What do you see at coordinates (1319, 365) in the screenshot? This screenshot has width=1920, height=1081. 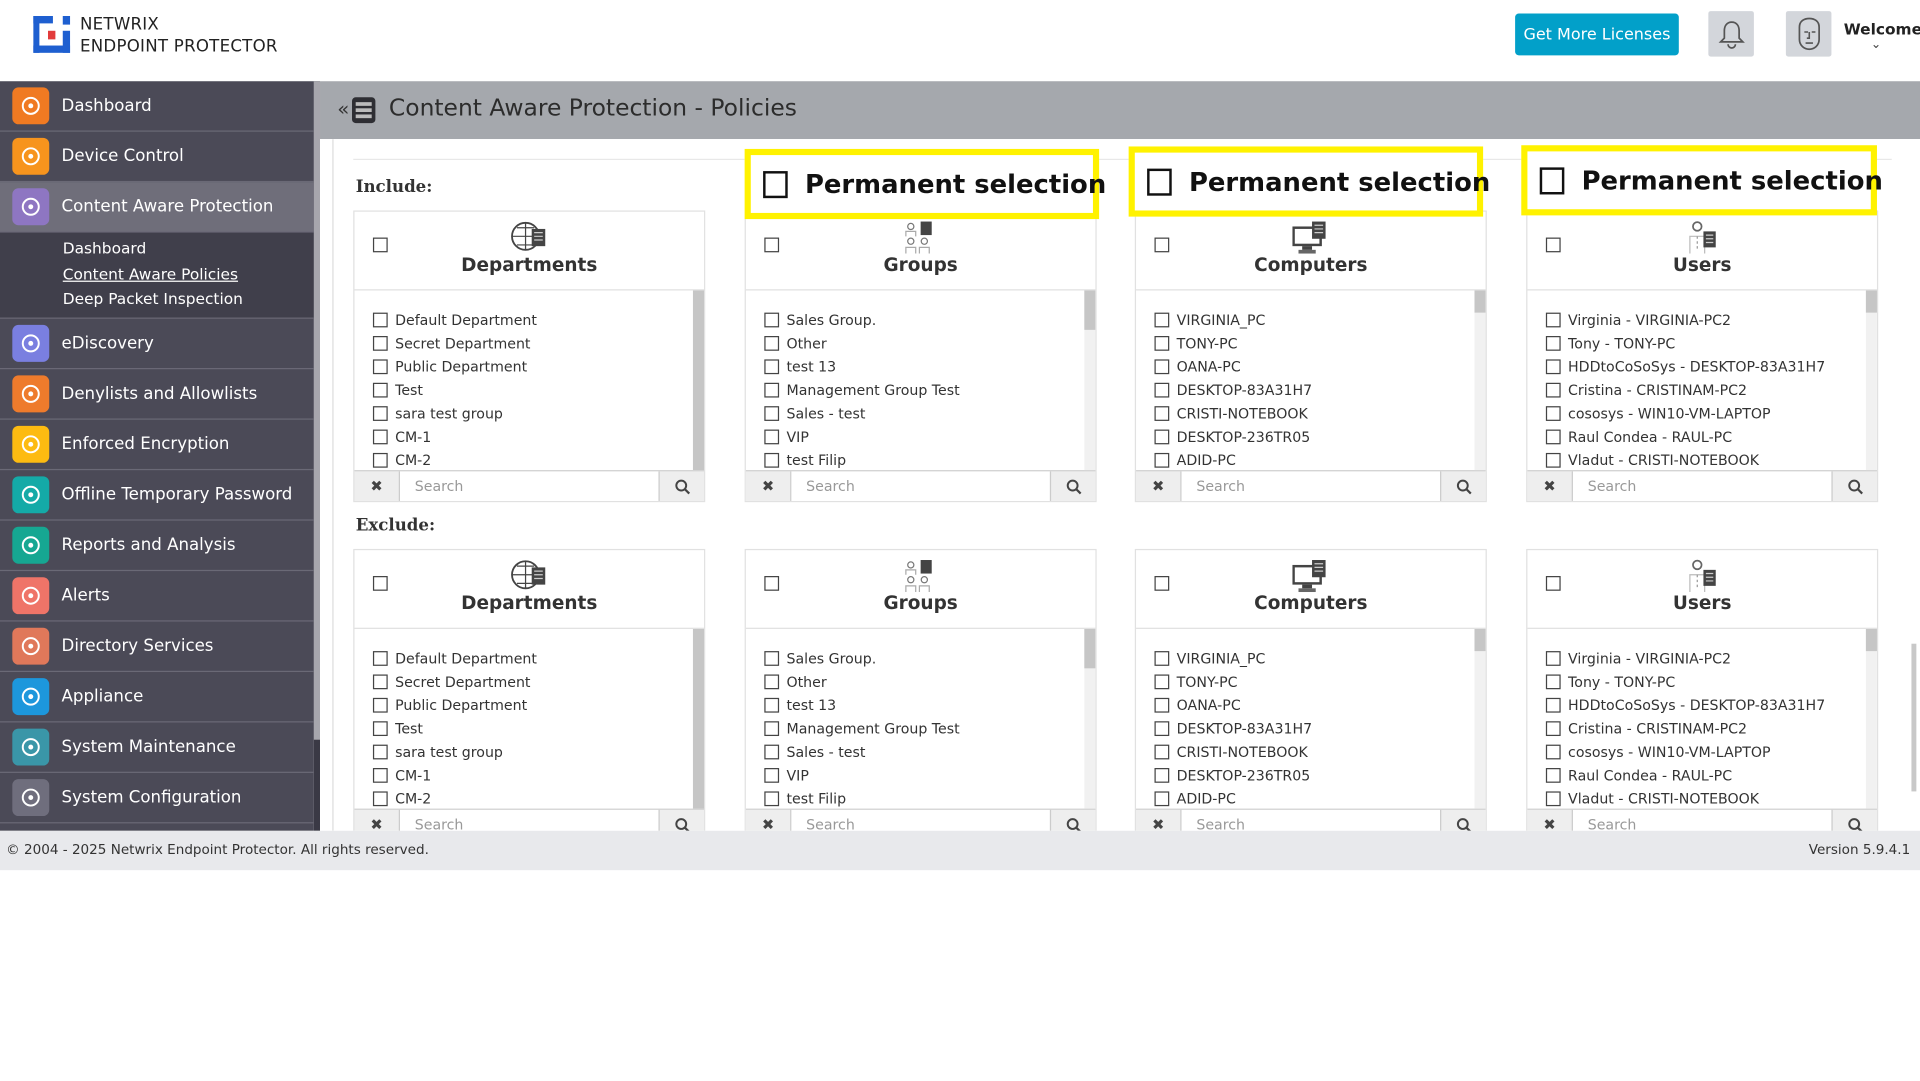 I see `list-item: OANA-PC` at bounding box center [1319, 365].